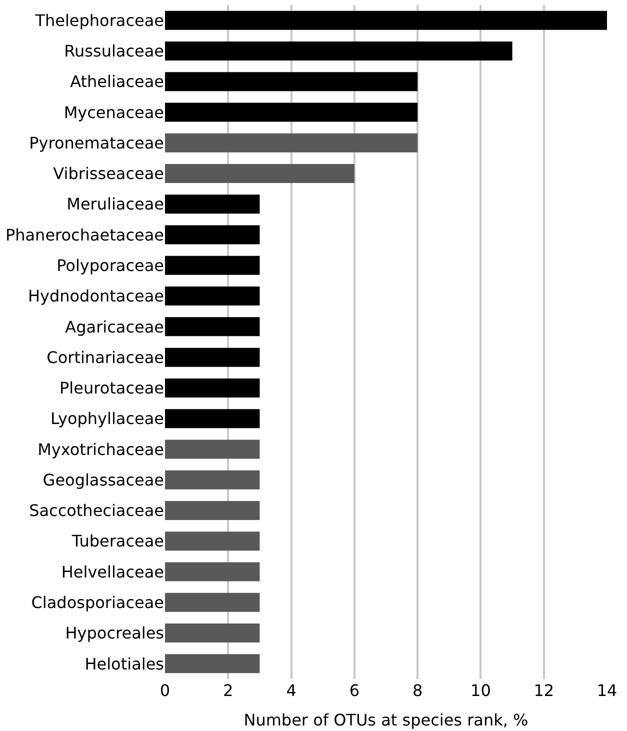 The image size is (627, 731). I want to click on x-tick-label: 12, so click(544, 690).